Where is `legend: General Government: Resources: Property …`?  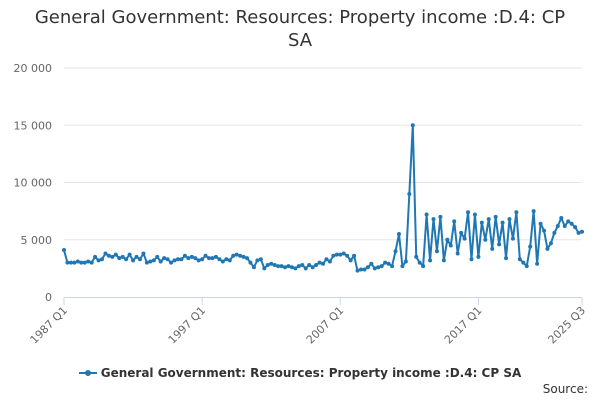
legend: General Government: Resources: Property … is located at coordinates (300, 373).